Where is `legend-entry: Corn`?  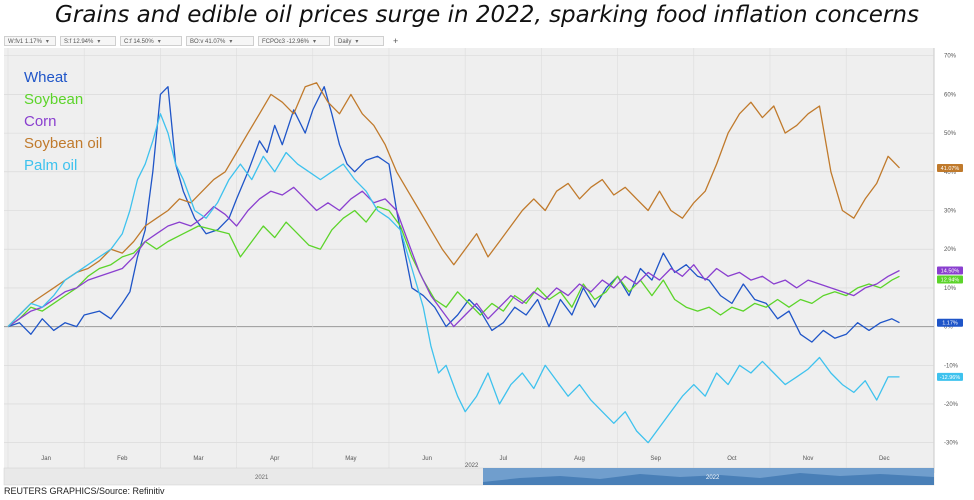
legend-entry: Corn is located at coordinates (40, 121).